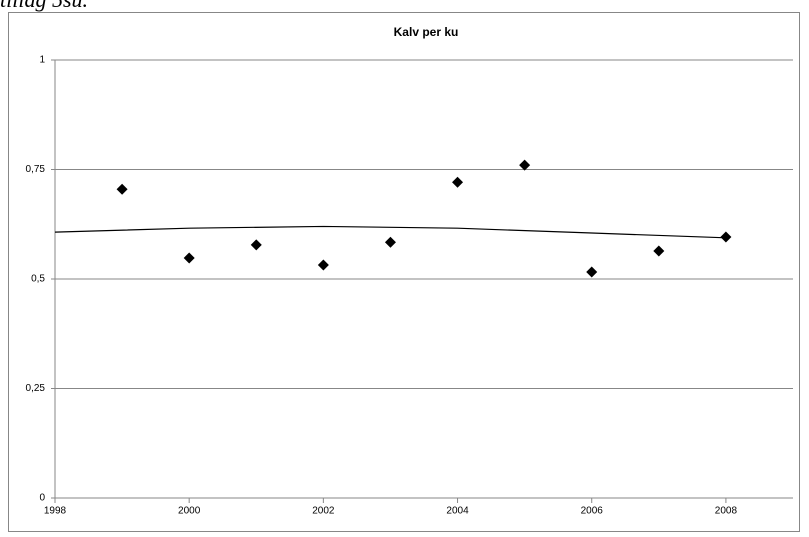 The height and width of the screenshot is (537, 809). I want to click on x-tick-label: 2006, so click(592, 511).